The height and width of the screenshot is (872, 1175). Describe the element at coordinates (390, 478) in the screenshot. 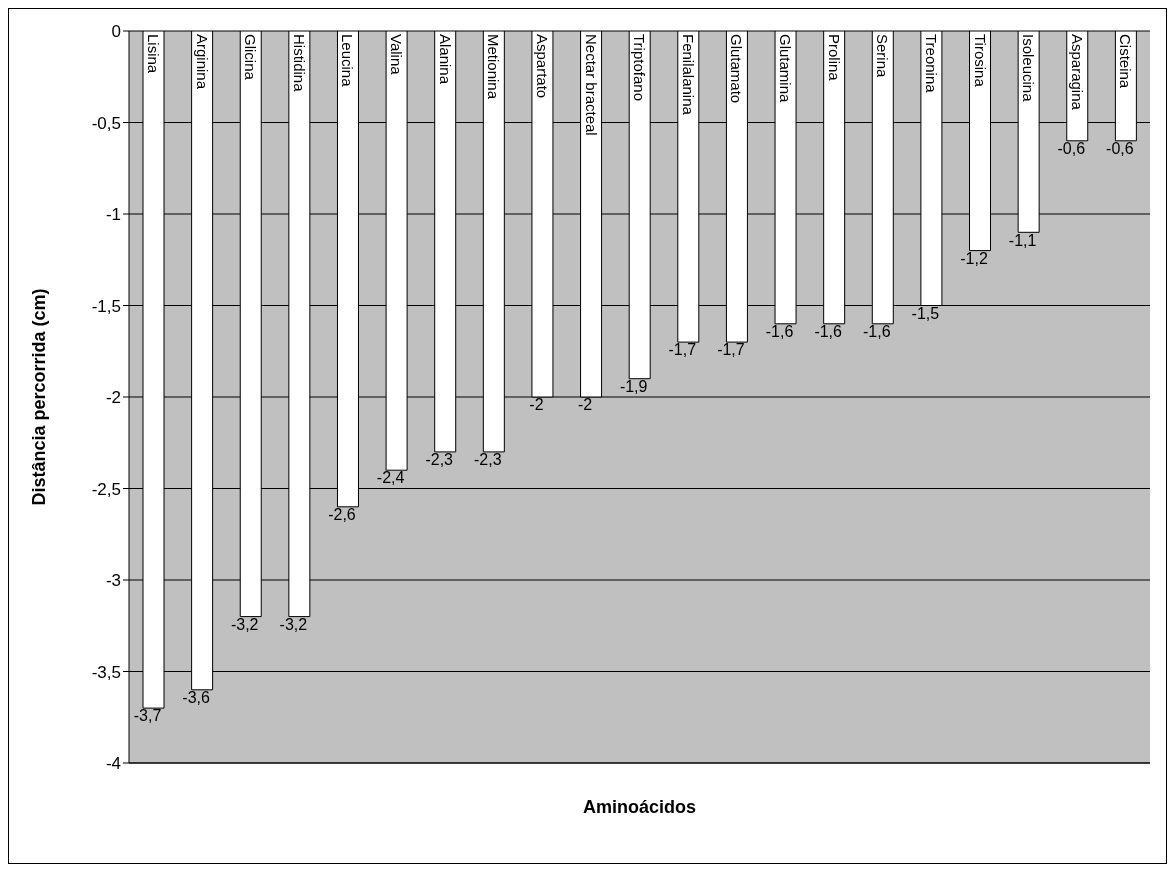

I see `data-label: -2,4` at that location.